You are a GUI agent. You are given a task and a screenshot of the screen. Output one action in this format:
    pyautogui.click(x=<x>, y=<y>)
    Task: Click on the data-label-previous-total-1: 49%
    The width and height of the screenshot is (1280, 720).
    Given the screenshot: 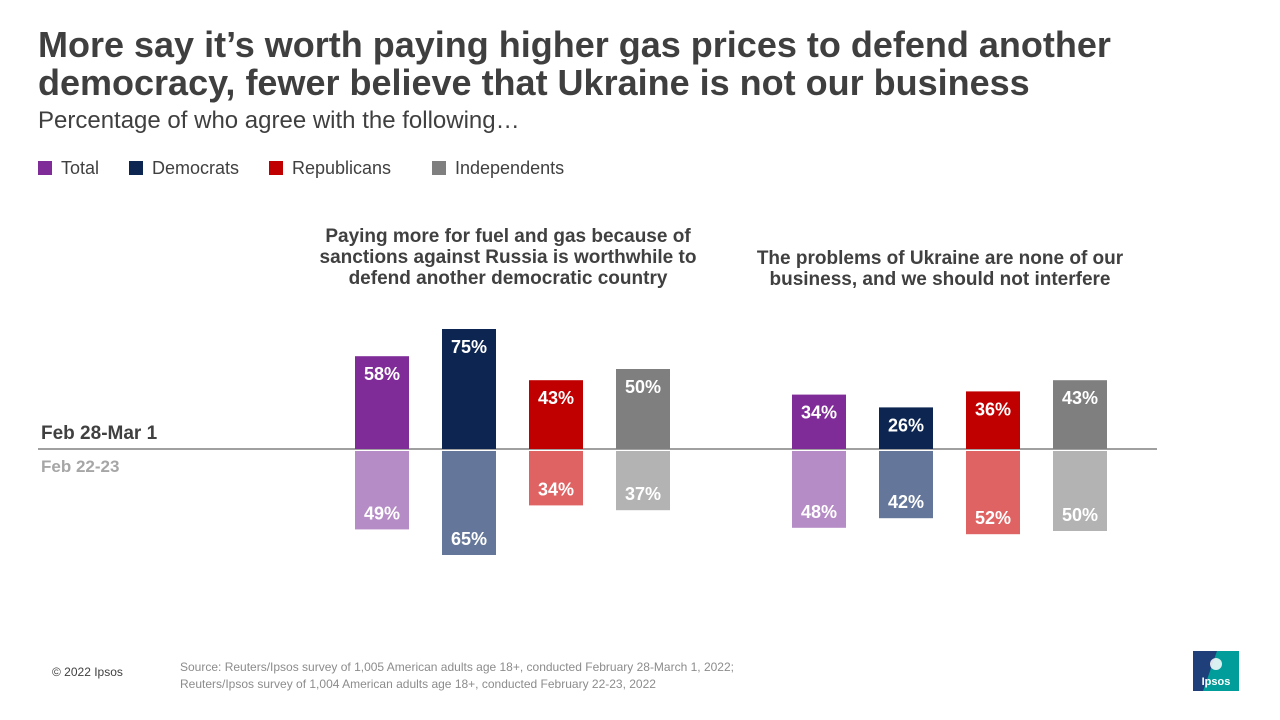 What is the action you would take?
    pyautogui.click(x=382, y=513)
    